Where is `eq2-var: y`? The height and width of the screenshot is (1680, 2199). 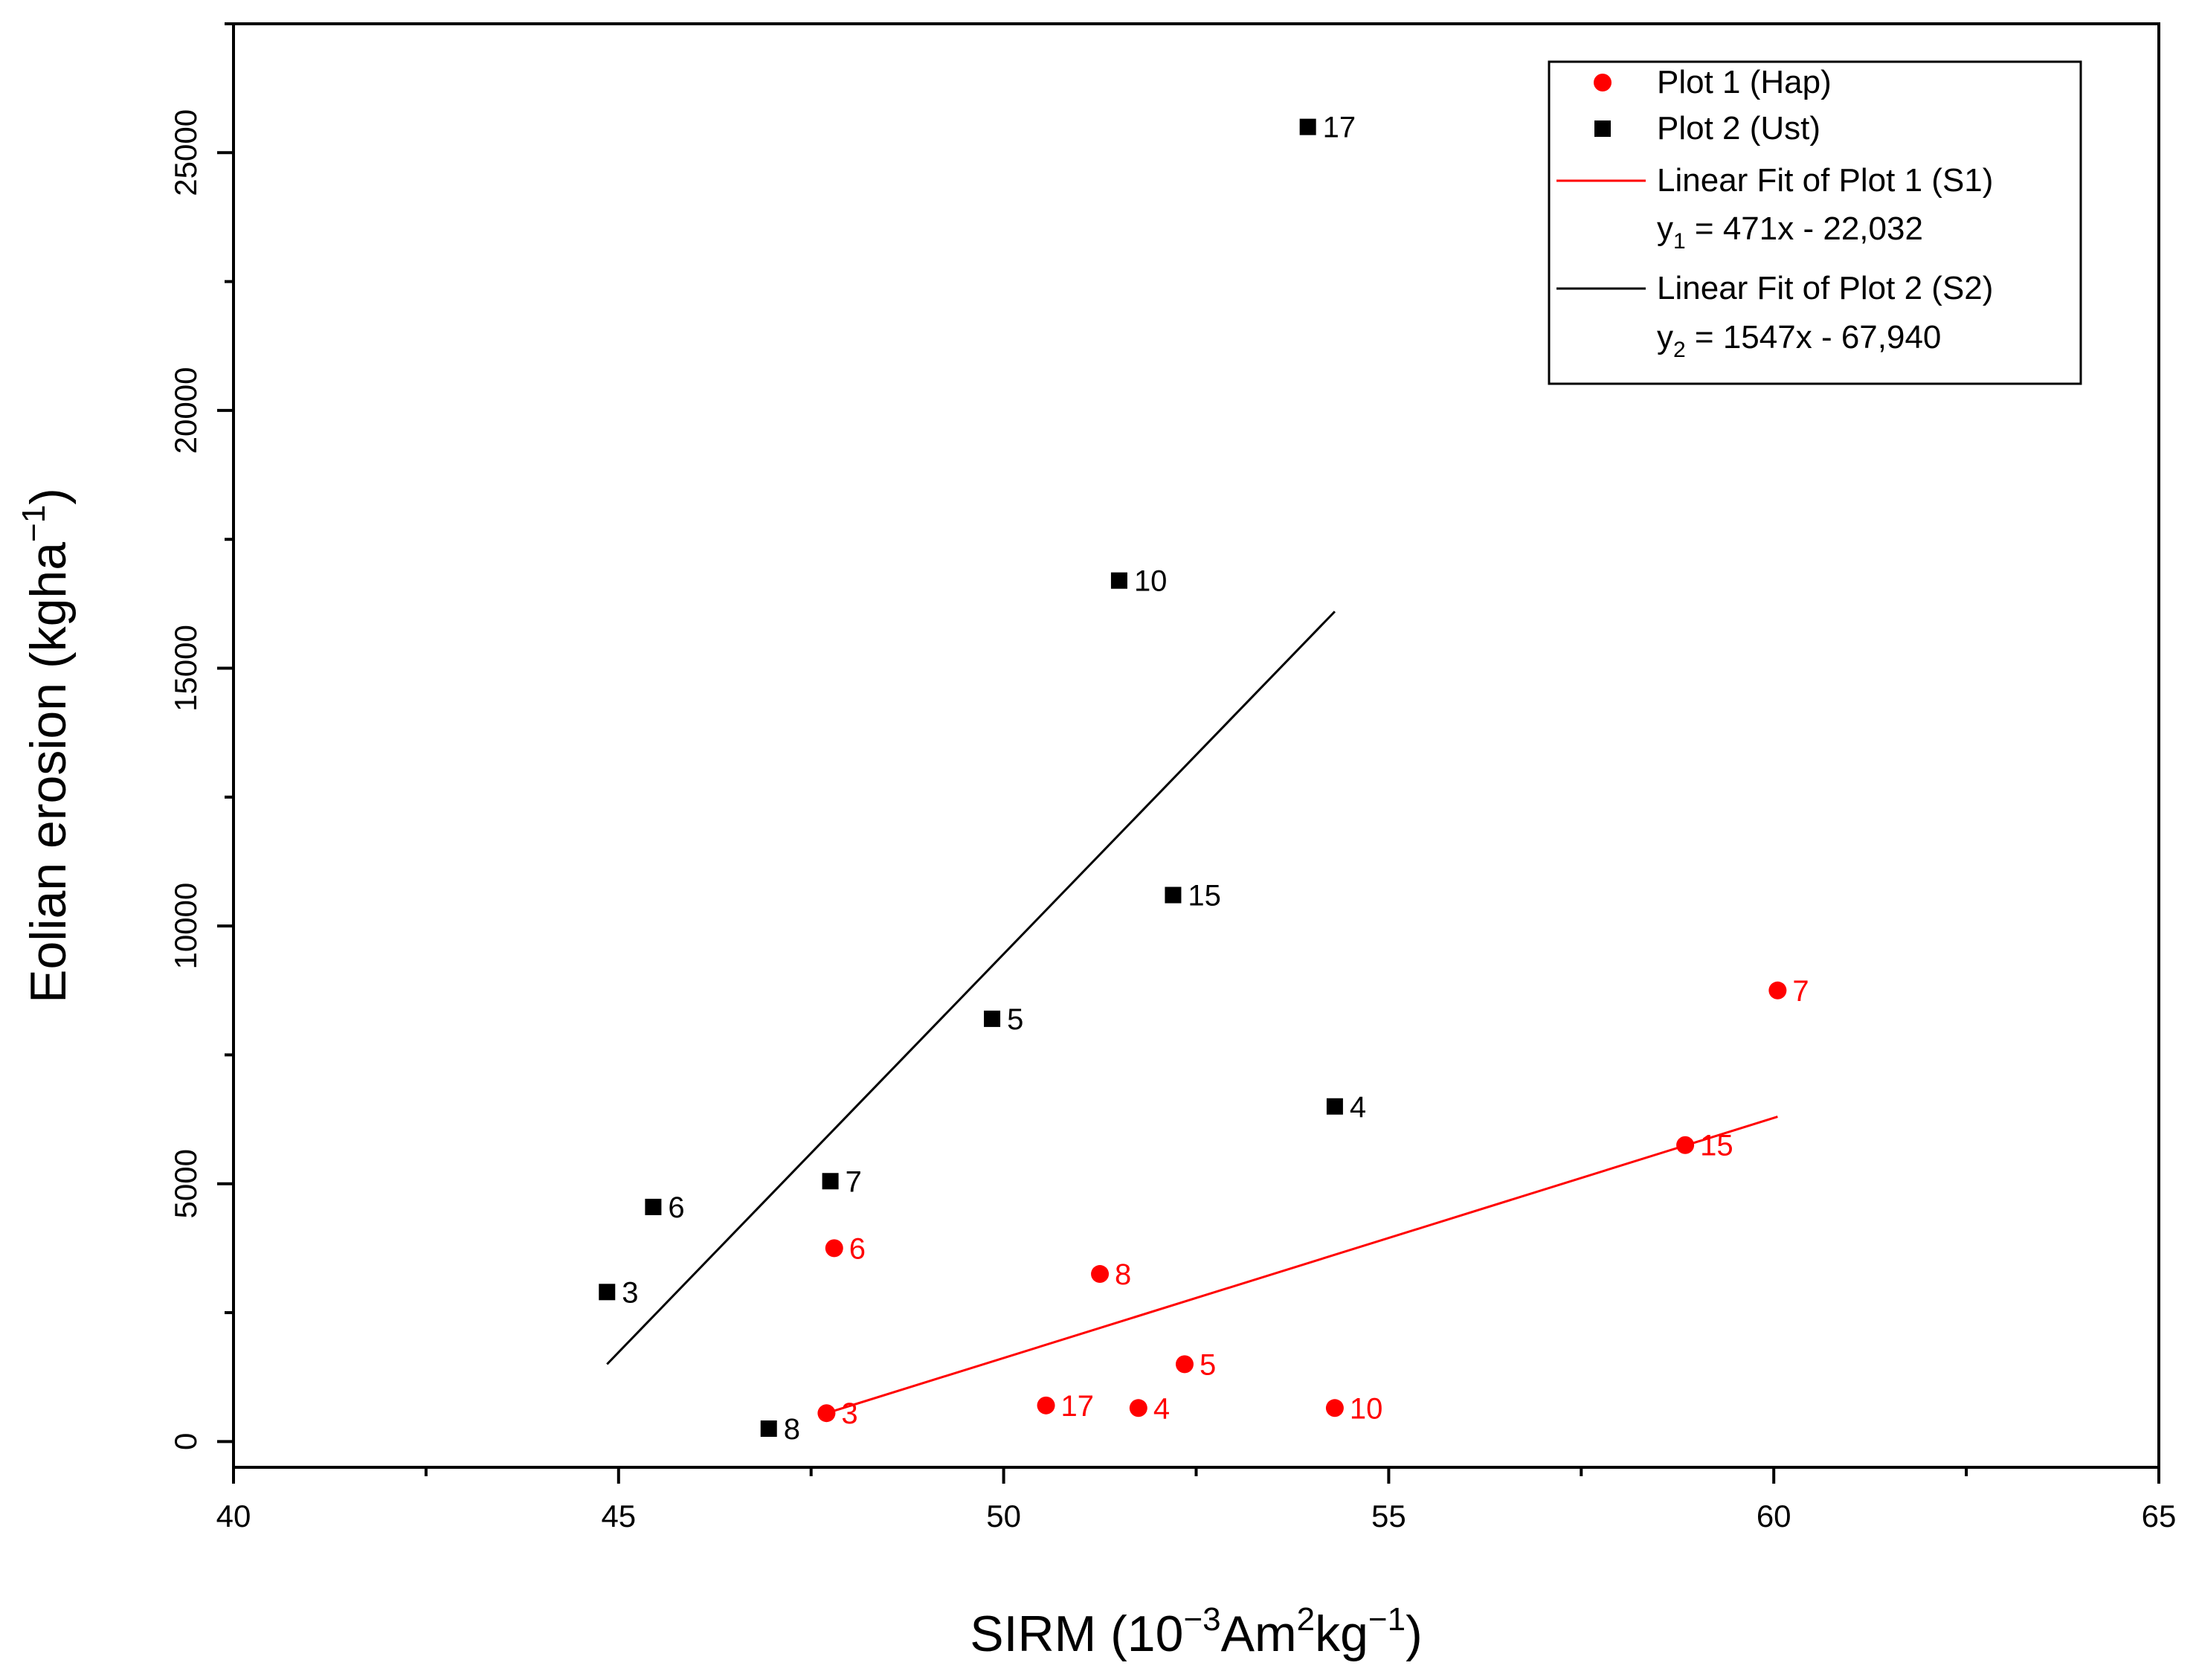
eq2-var: y is located at coordinates (1665, 337).